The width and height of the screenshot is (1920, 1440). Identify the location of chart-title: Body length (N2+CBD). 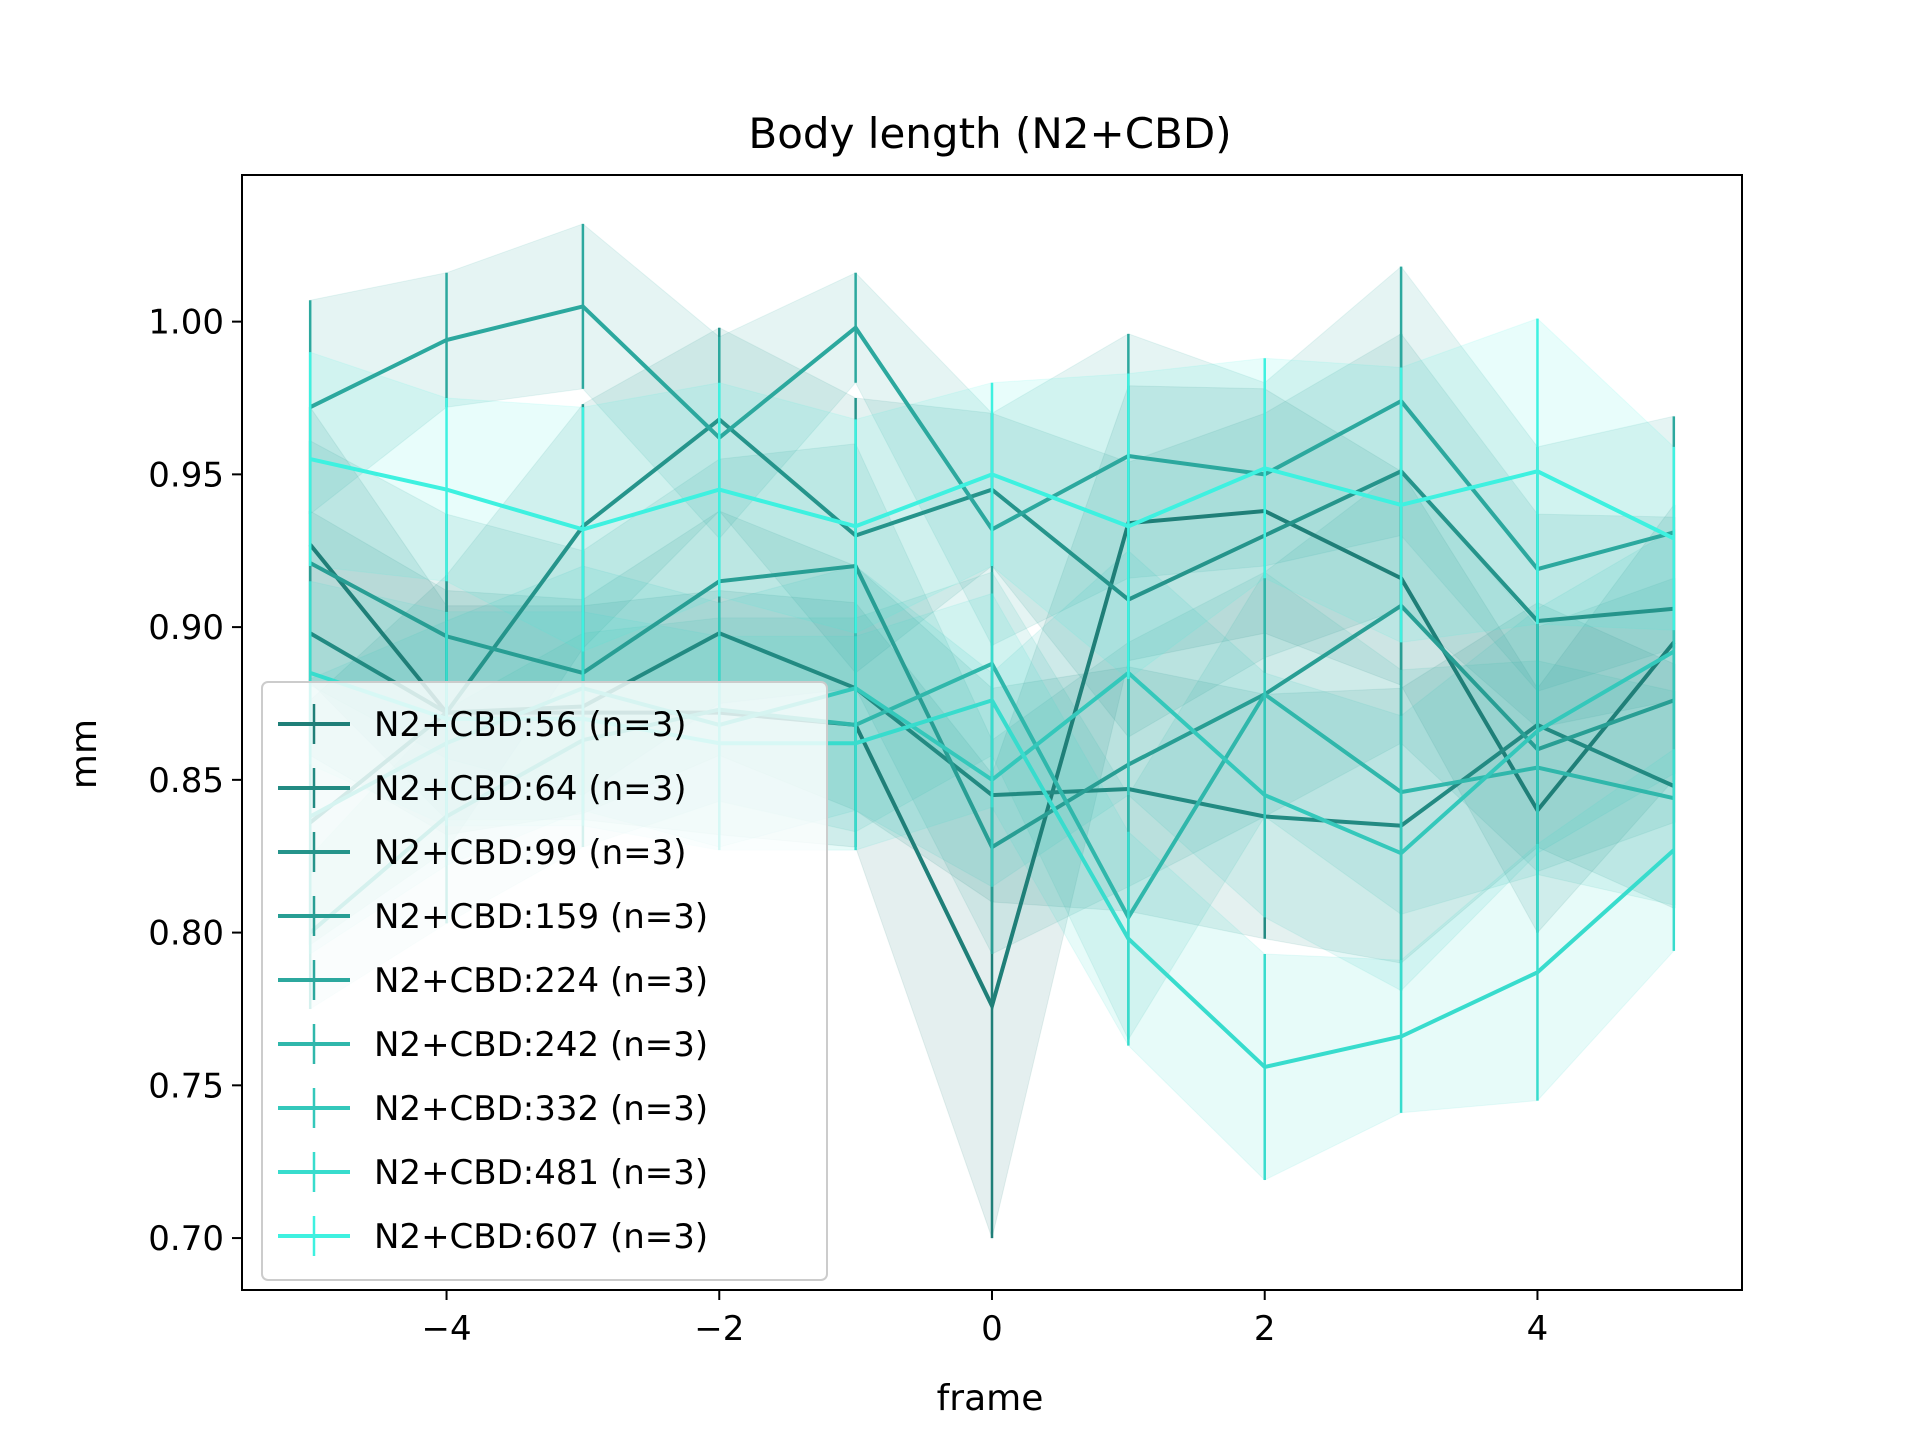
(989, 133).